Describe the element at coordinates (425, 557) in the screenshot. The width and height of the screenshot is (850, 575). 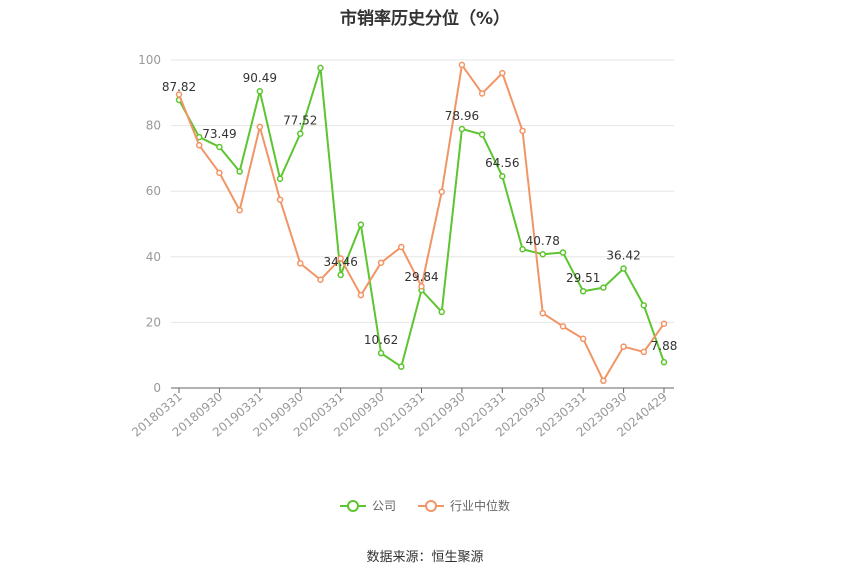
I see `data-source: 数据来源：恒生聚源` at that location.